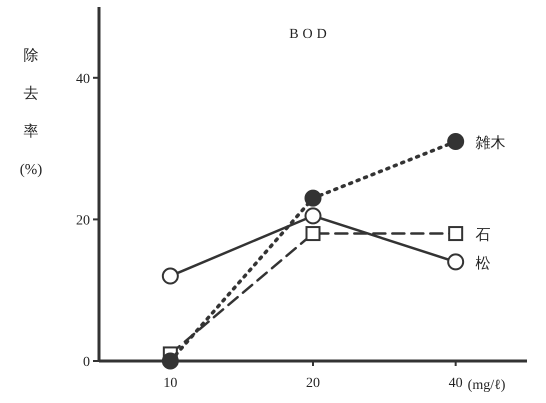 The height and width of the screenshot is (403, 546). Describe the element at coordinates (83, 220) in the screenshot. I see `y-tick-label: 20` at that location.